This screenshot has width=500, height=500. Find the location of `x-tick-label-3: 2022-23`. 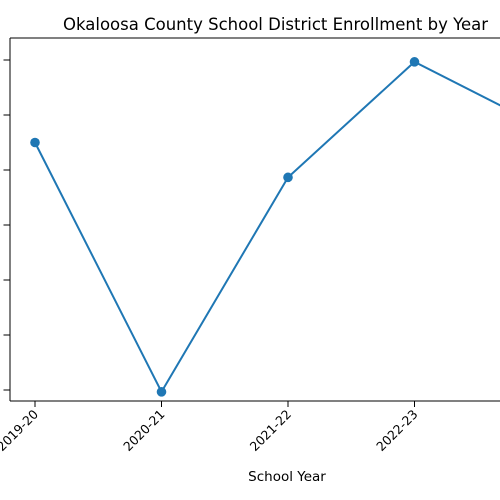

x-tick-label-3: 2022-23 is located at coordinates (397, 431).